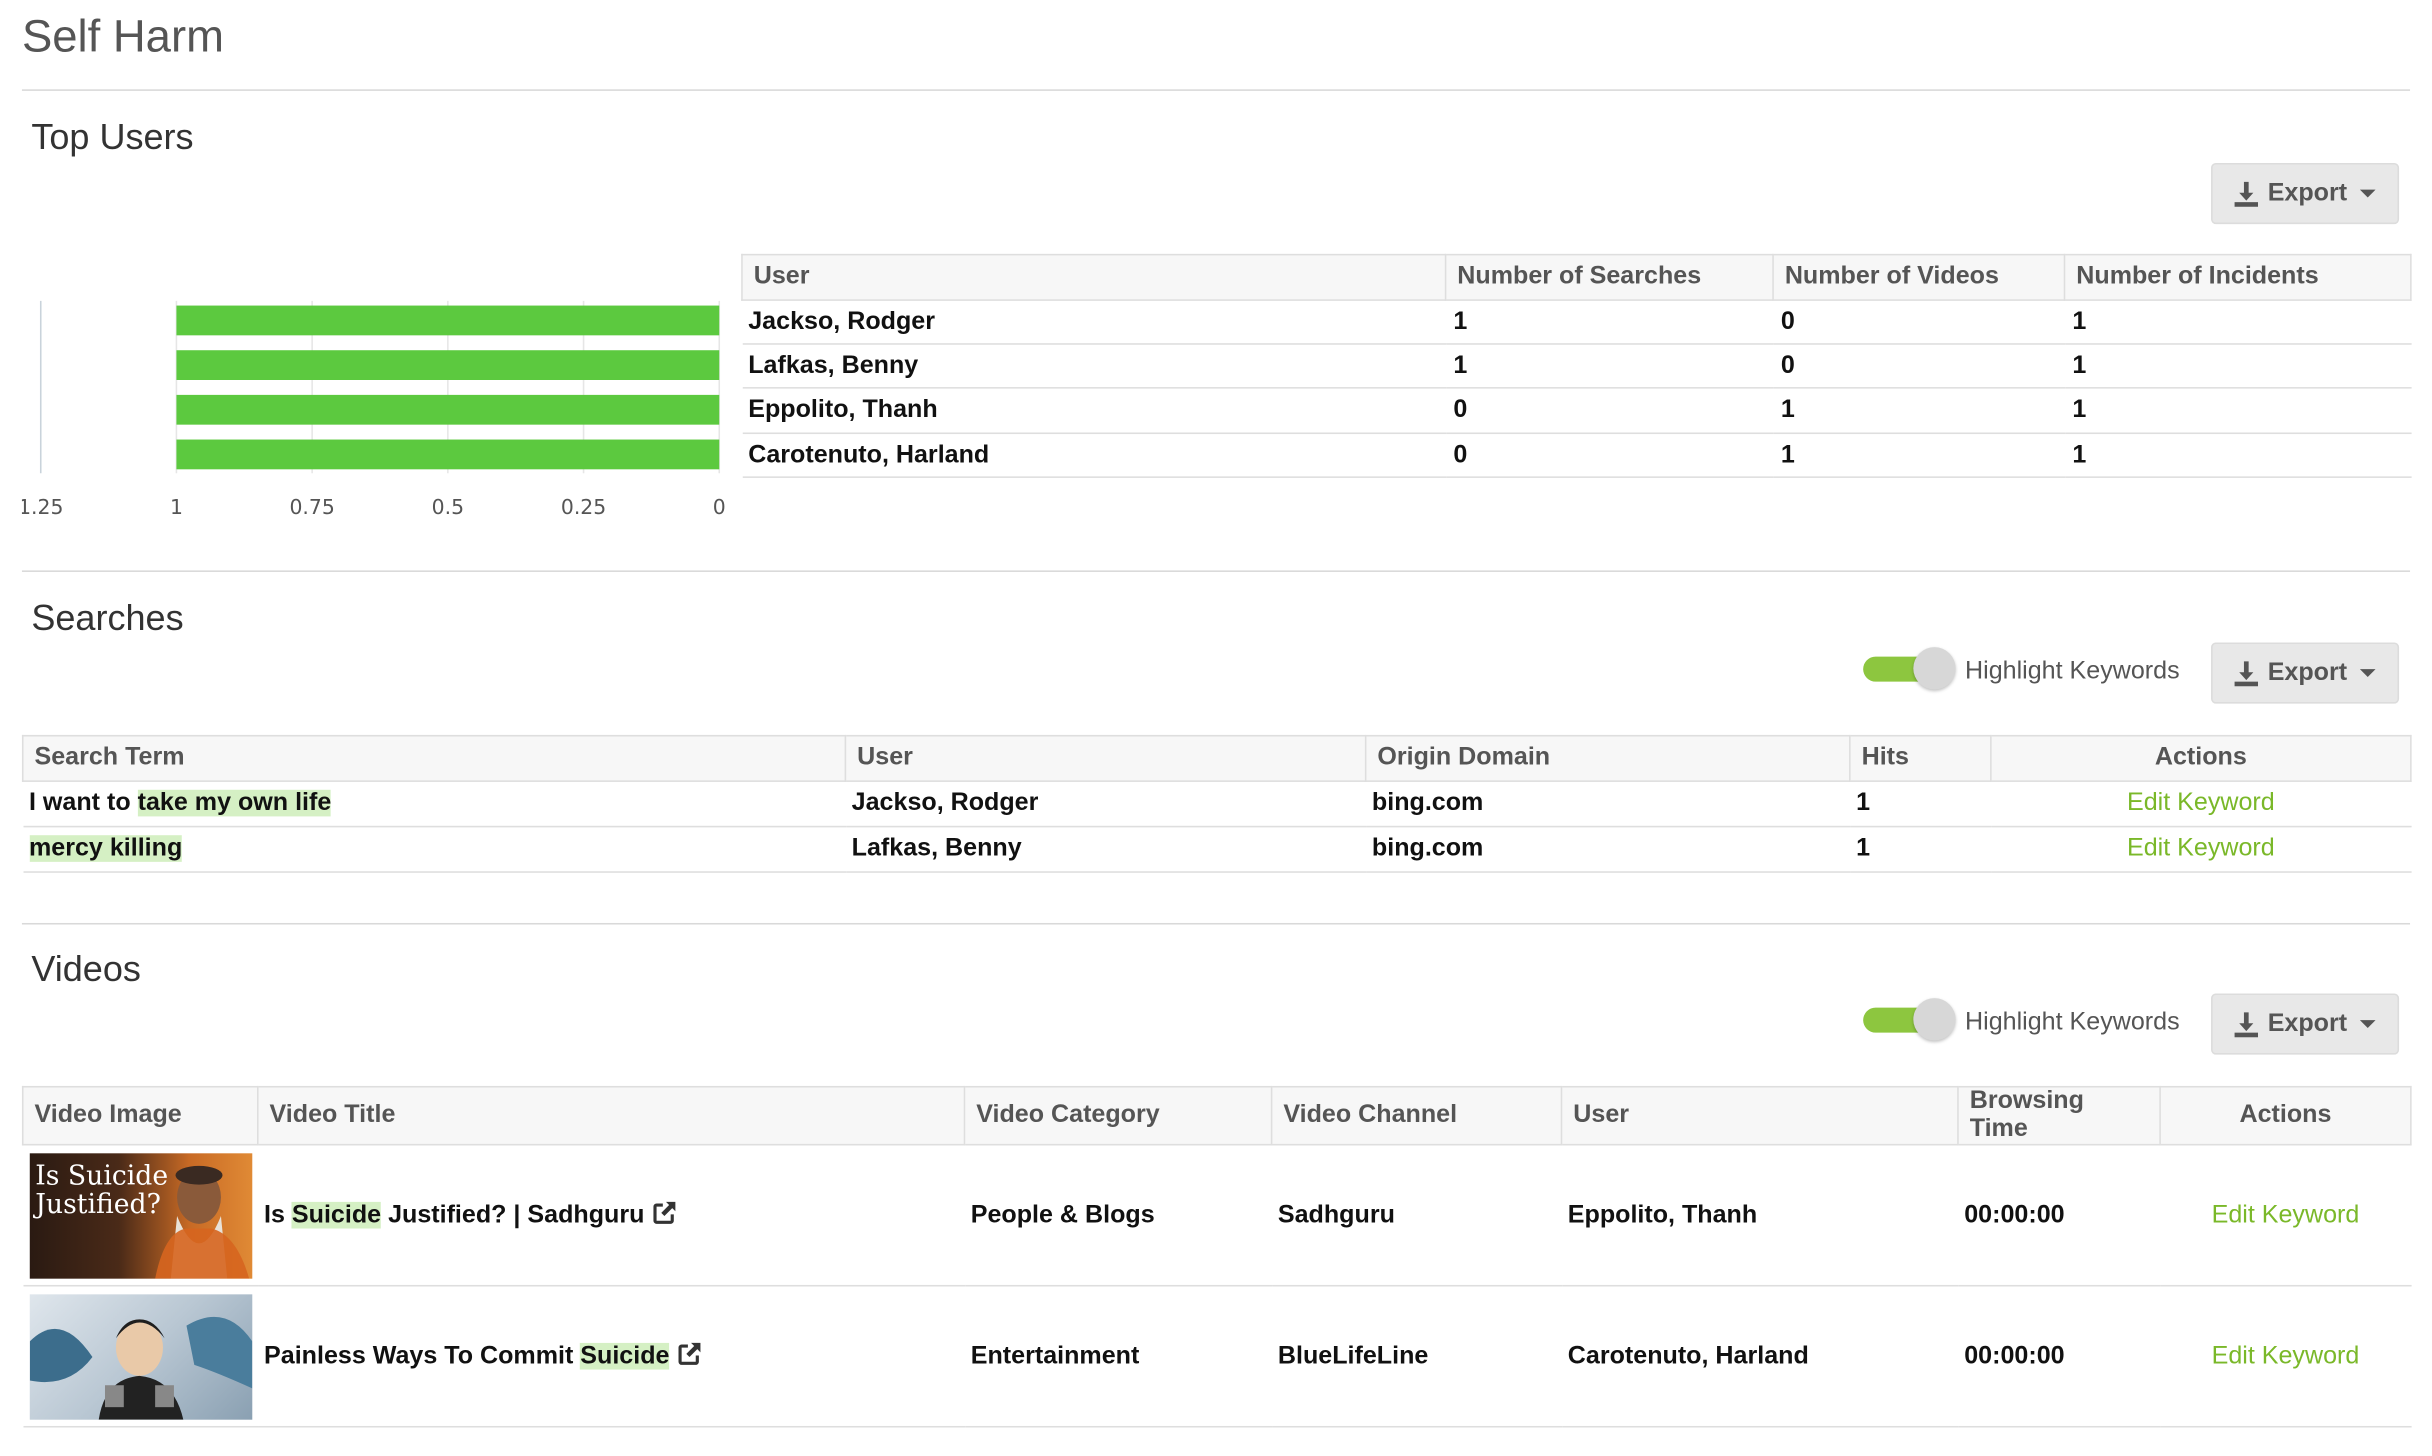 The width and height of the screenshot is (2432, 1456). Describe the element at coordinates (1118, 1356) in the screenshot. I see `video-category-cell: Entertainment` at that location.